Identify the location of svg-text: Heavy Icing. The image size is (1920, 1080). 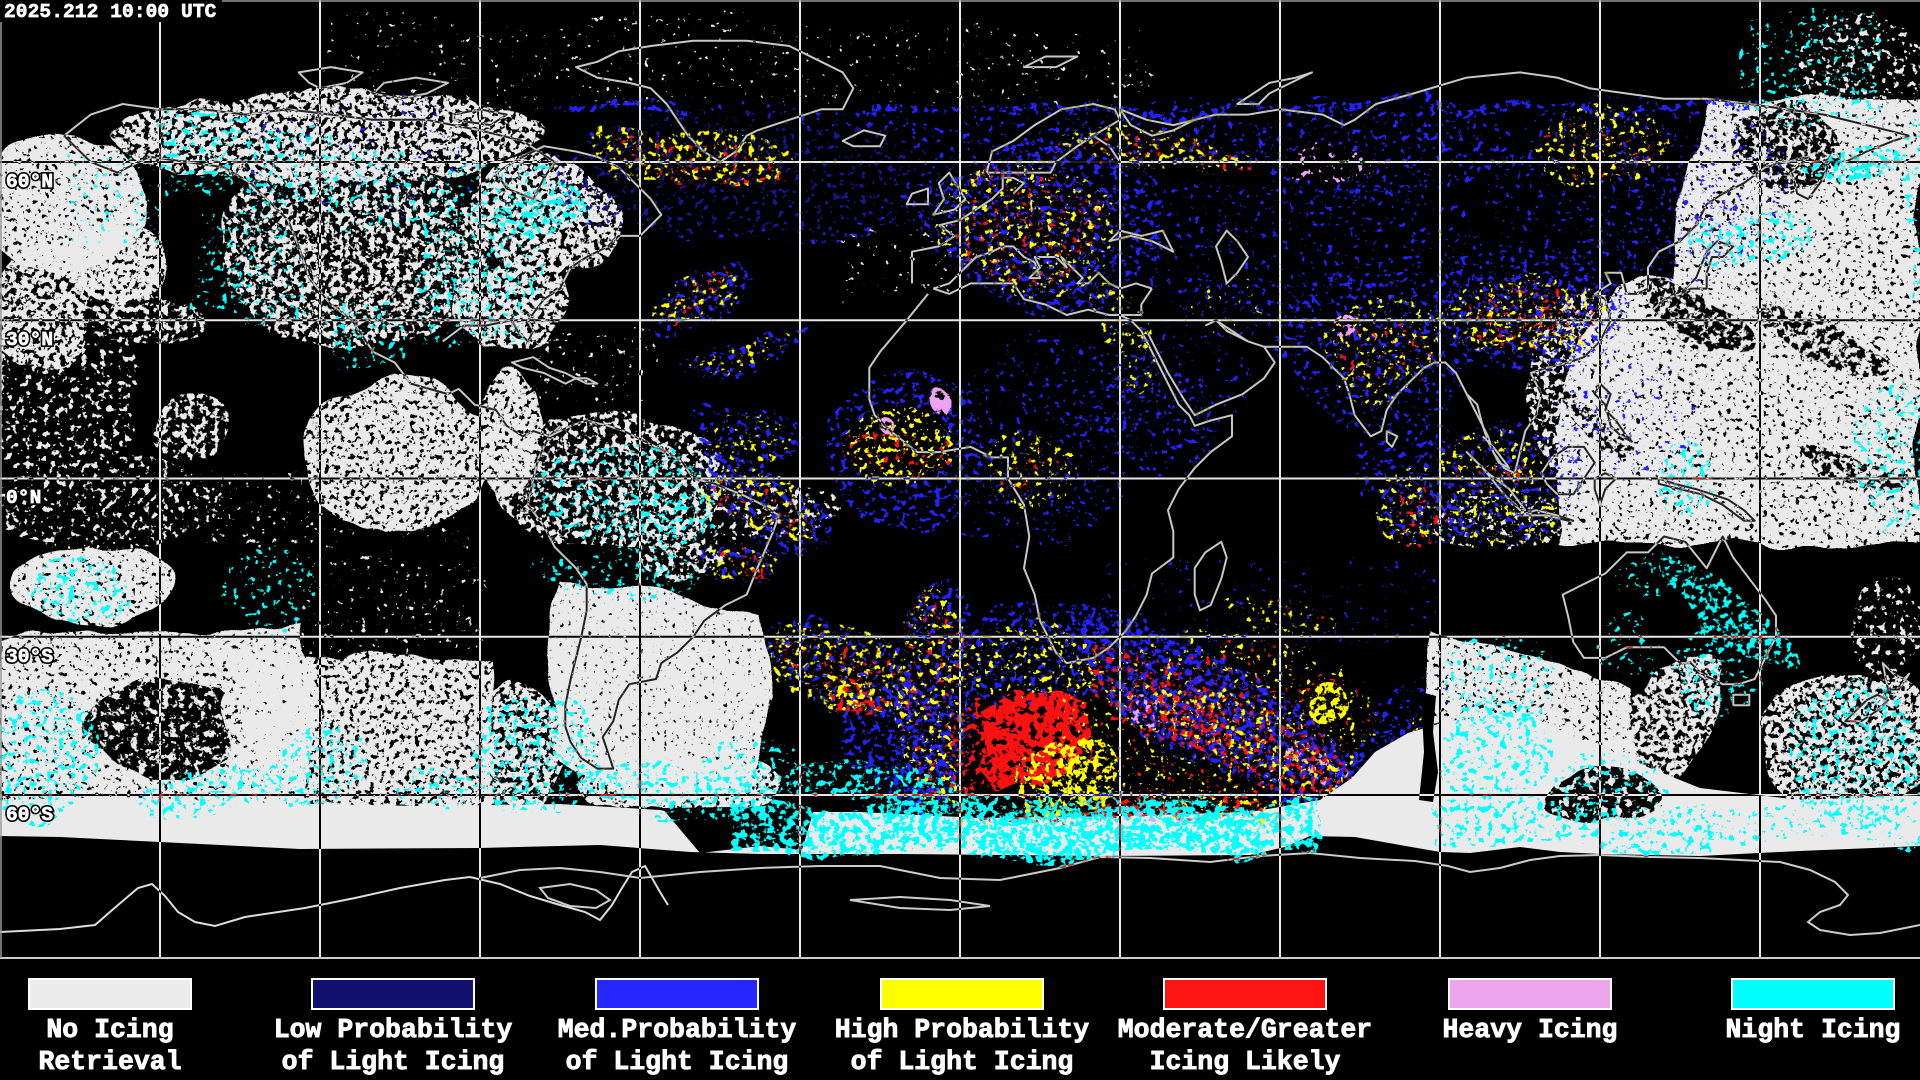
(1530, 1030).